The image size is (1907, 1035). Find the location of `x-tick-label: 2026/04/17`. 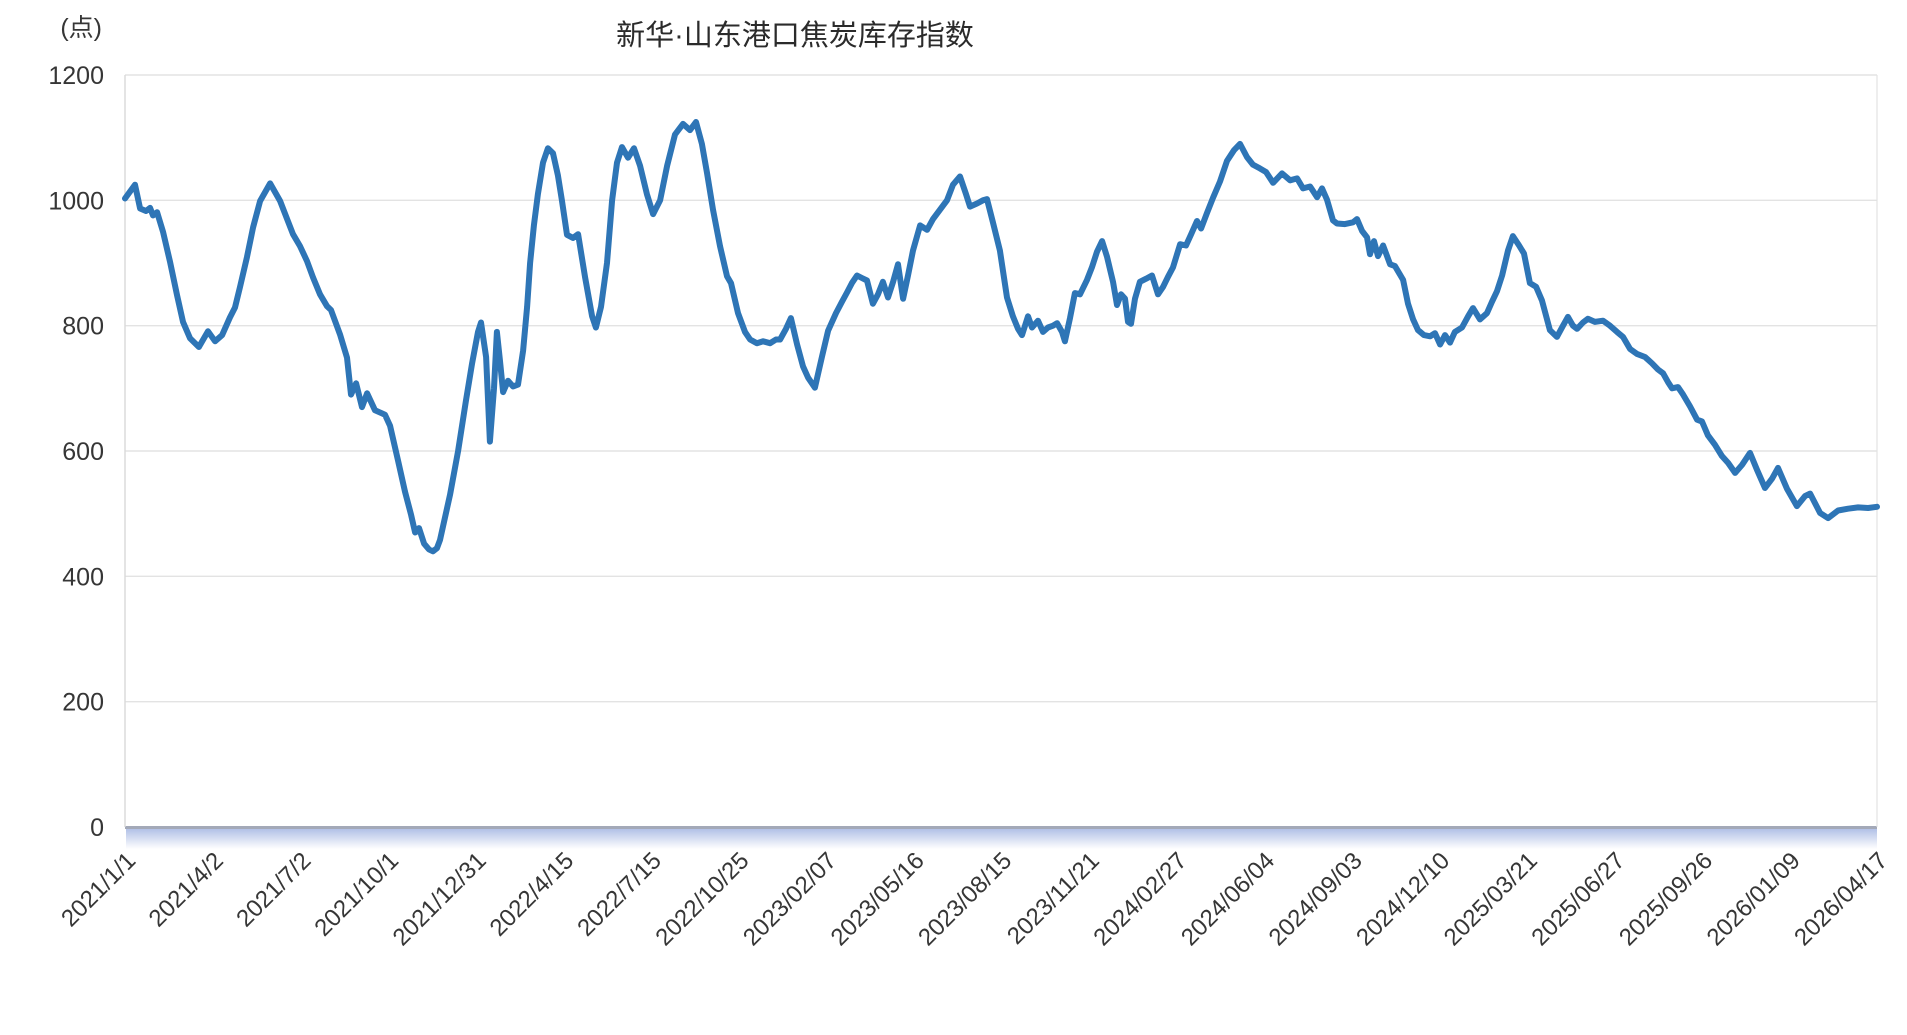

x-tick-label: 2026/04/17 is located at coordinates (1841, 899).